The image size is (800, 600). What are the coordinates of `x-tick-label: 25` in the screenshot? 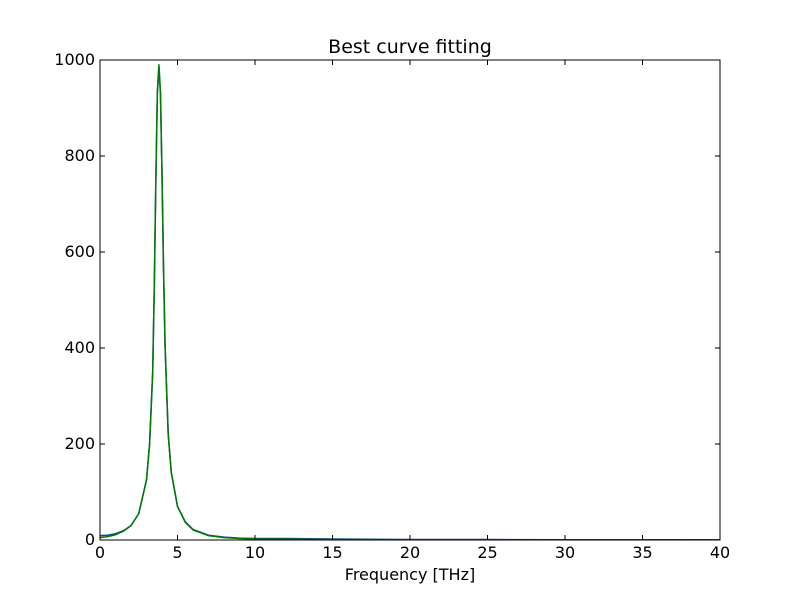 It's located at (487, 552).